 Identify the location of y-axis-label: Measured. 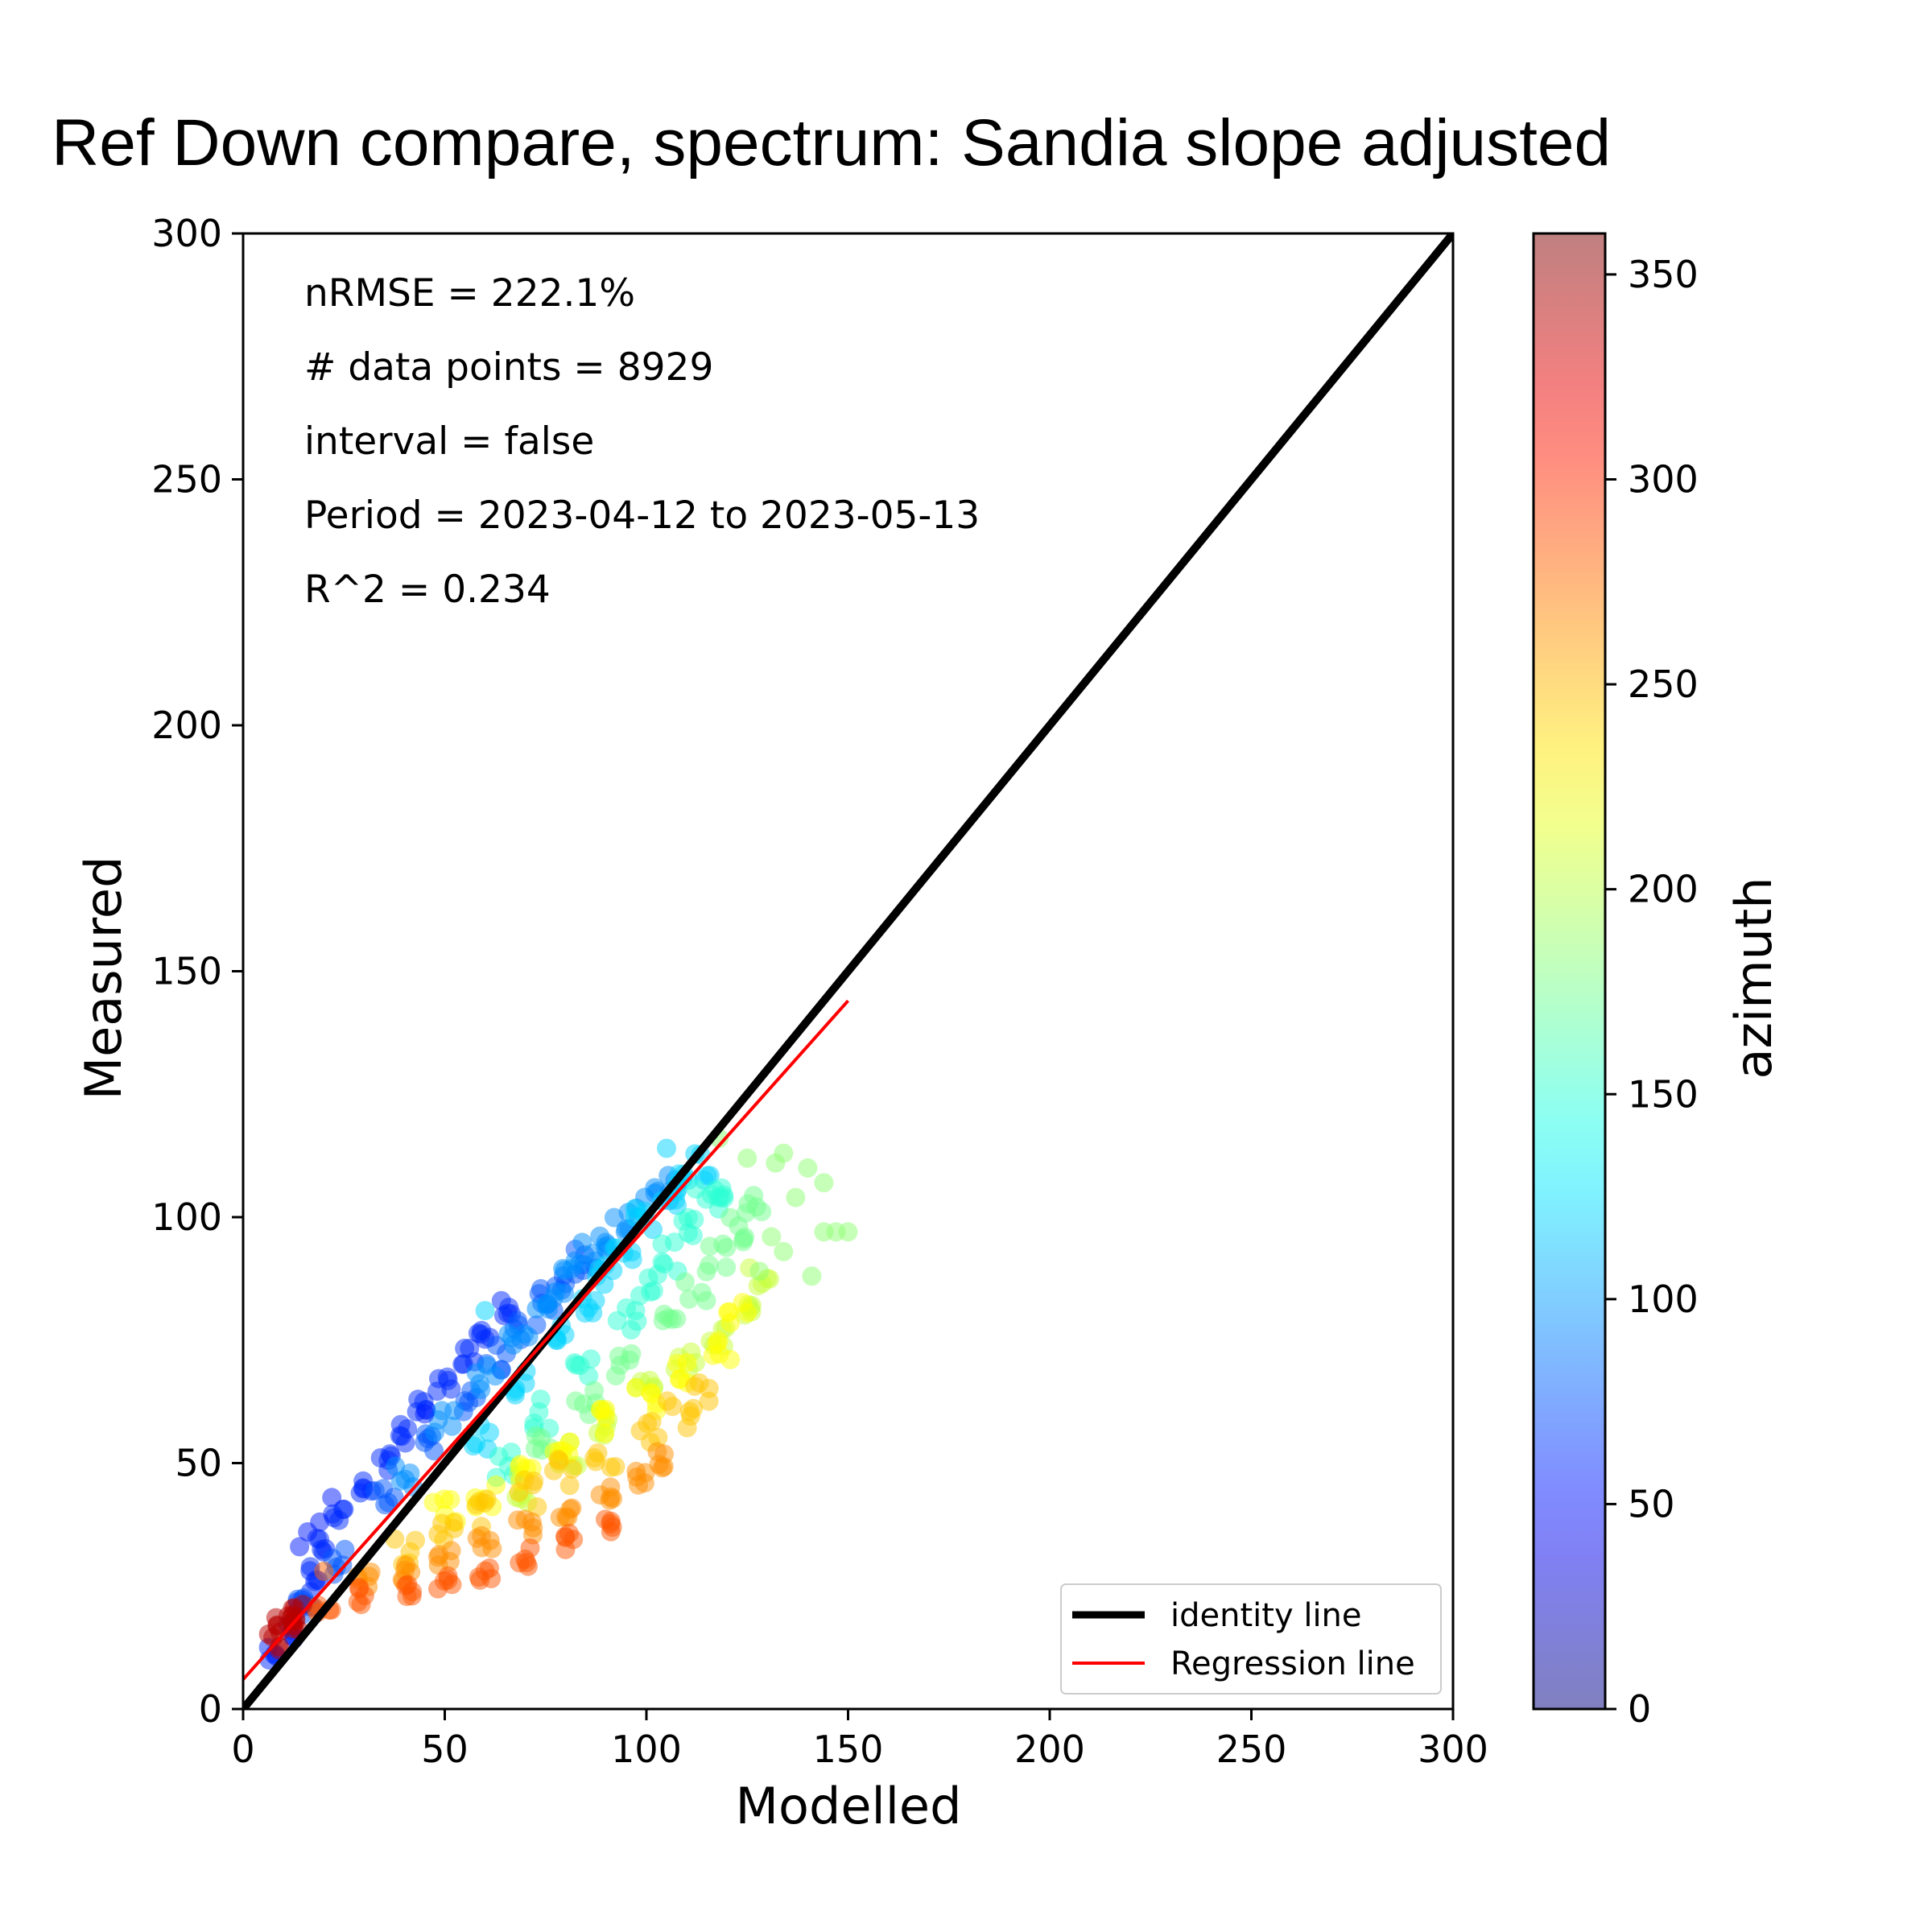
(103, 978).